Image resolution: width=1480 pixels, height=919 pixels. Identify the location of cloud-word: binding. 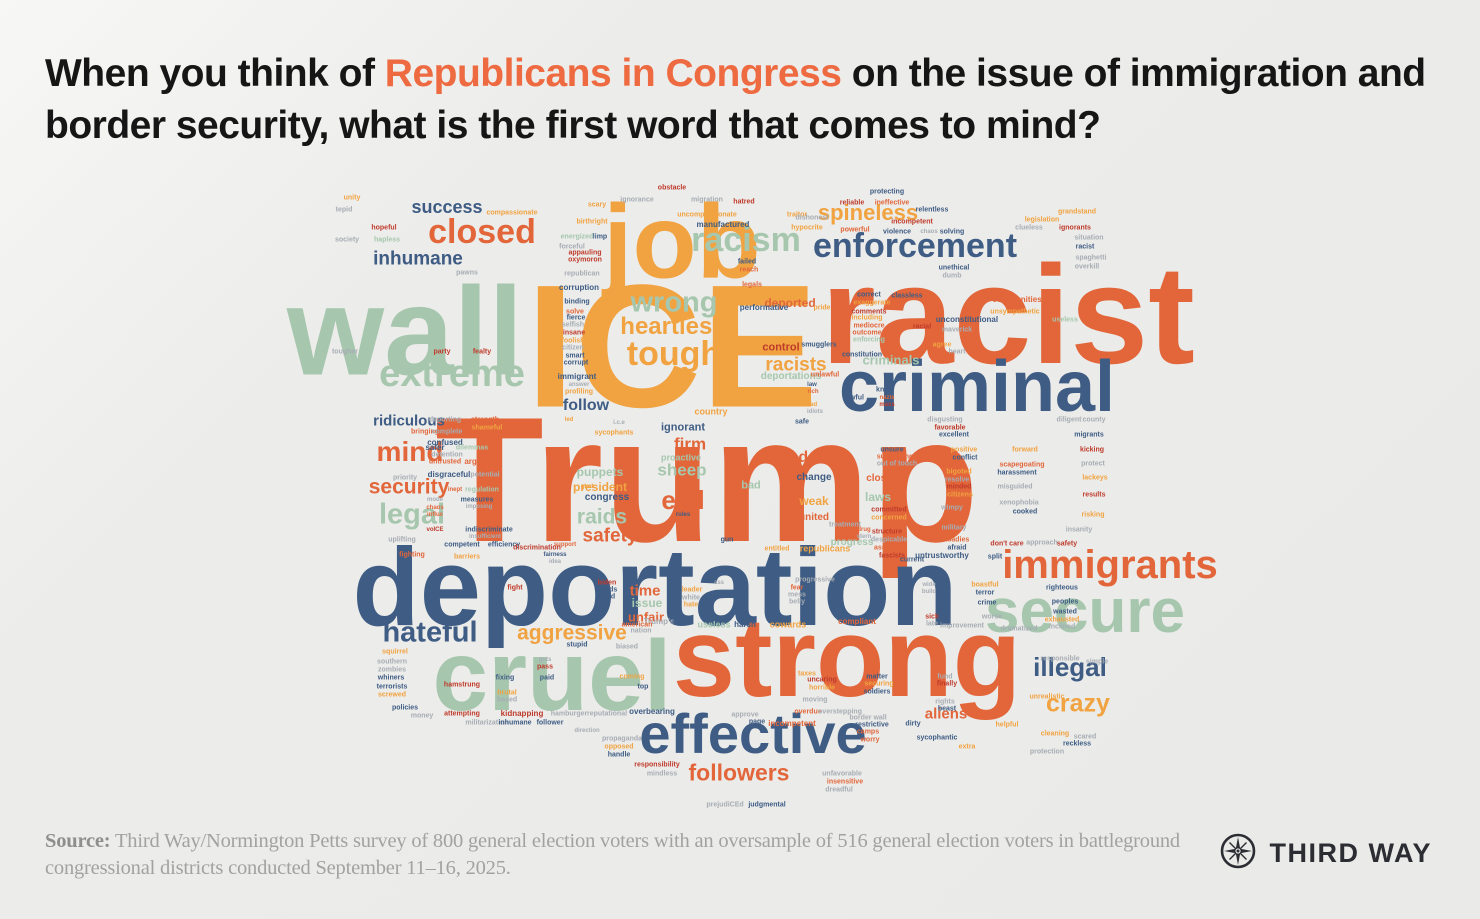
(577, 302).